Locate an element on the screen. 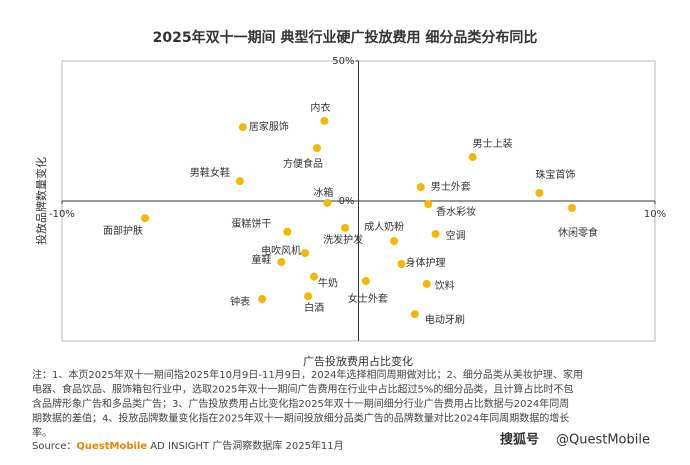 The image size is (690, 465). watermark-handle: @QuestMobile is located at coordinates (603, 440).